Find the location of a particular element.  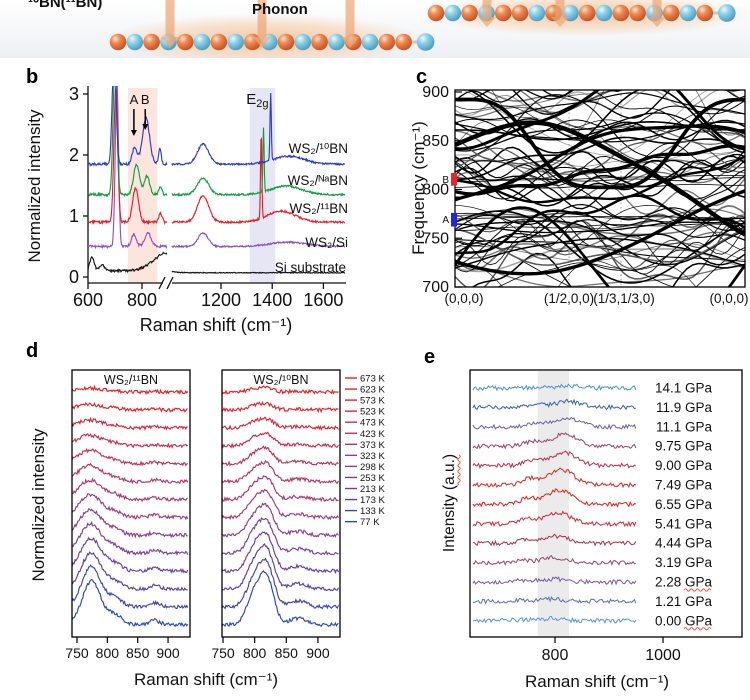

pressure-label: 4.44 GPa is located at coordinates (684, 543).